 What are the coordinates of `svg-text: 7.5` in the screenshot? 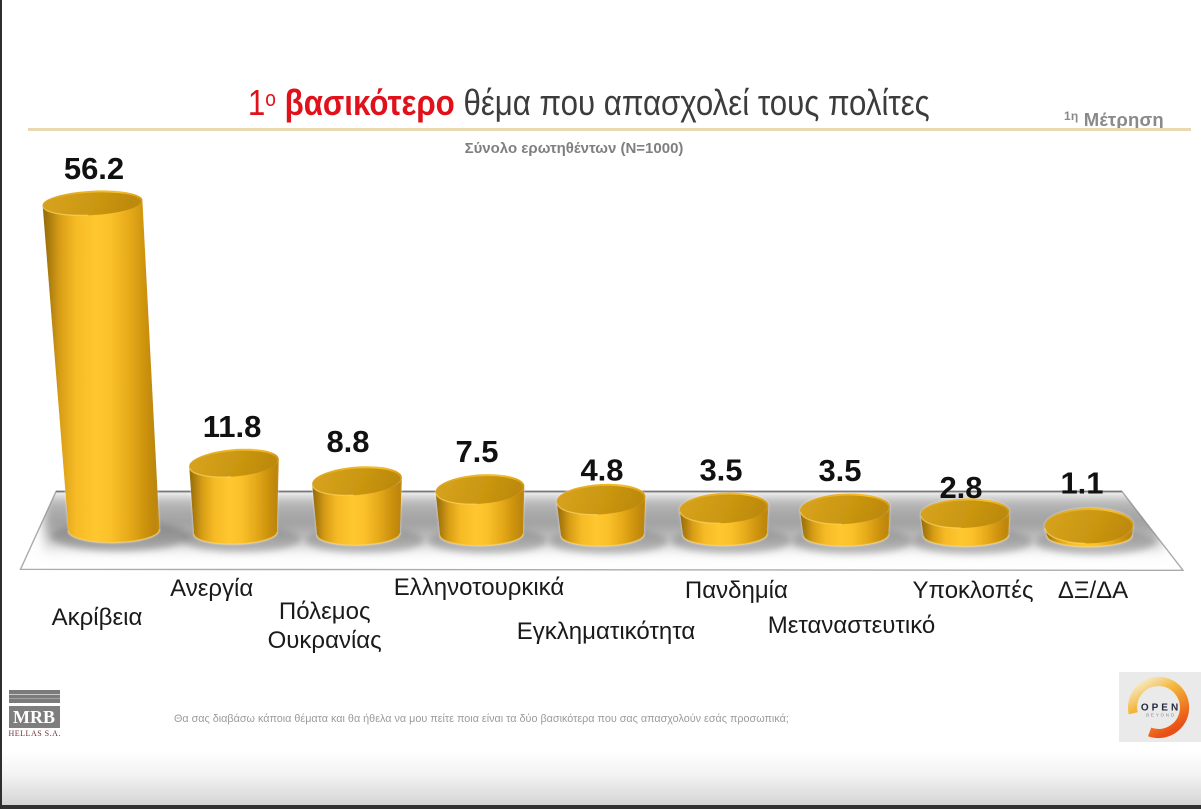 It's located at (476, 451).